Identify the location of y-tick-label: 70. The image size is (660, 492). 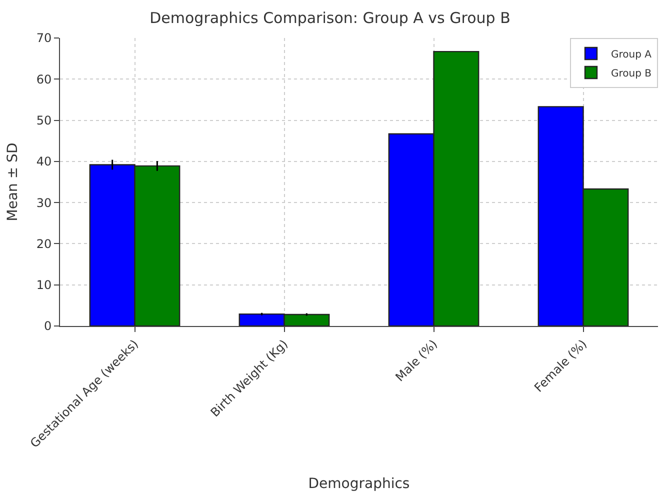
(44, 38).